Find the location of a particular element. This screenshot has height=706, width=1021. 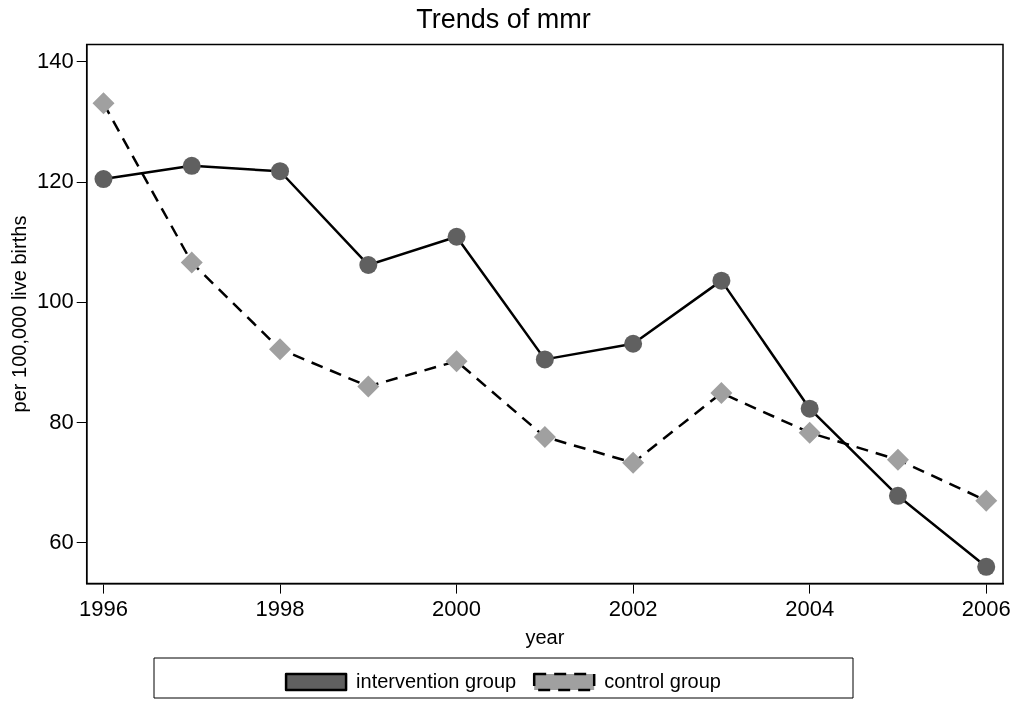

y-tick-label: 80 is located at coordinates (61, 421).